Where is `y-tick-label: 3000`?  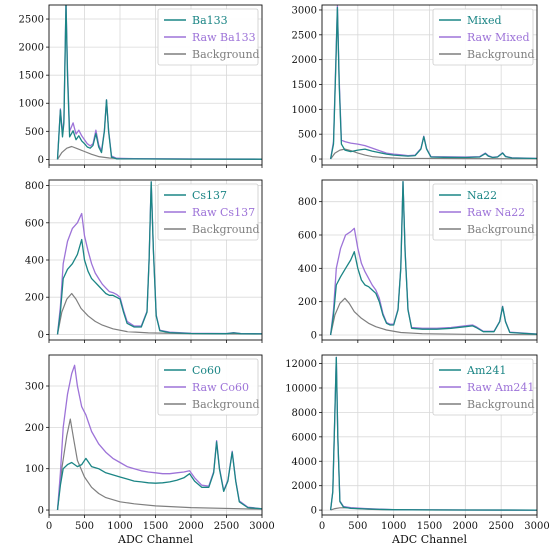
y-tick-label: 3000 is located at coordinates (304, 10).